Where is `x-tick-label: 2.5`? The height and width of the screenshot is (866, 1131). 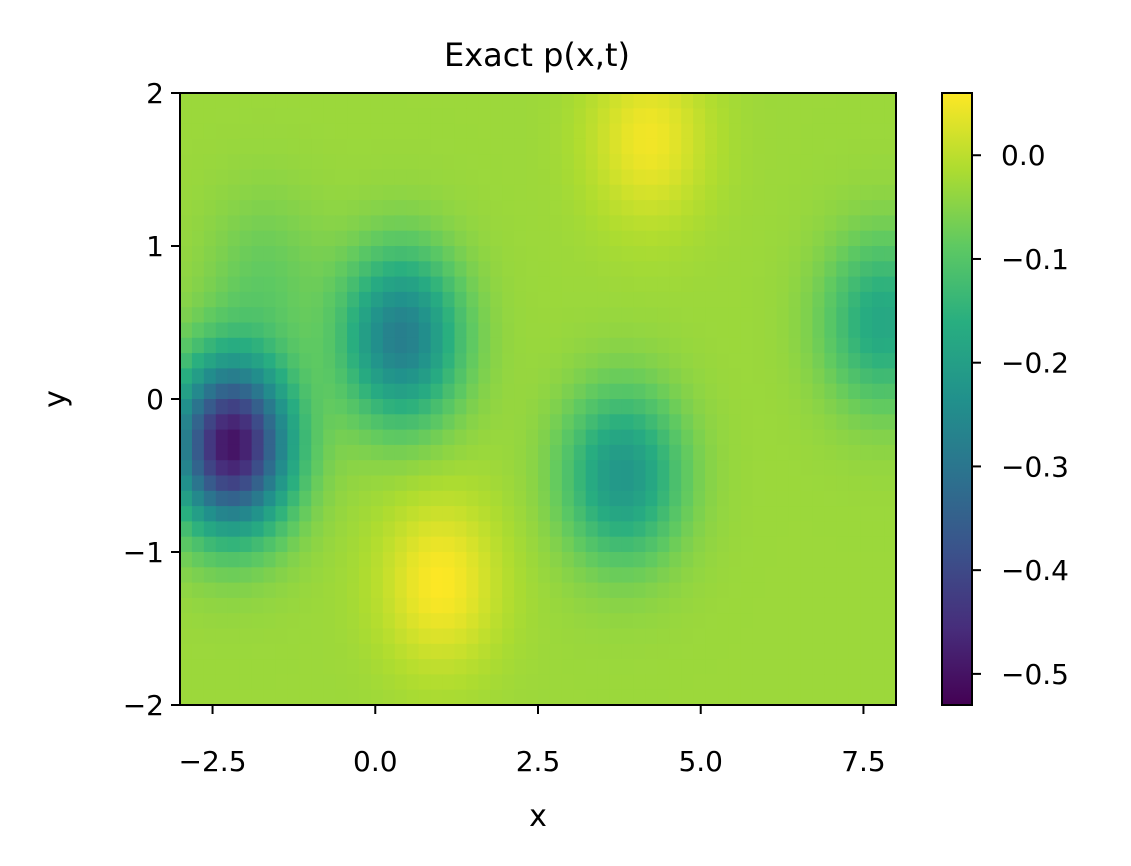 x-tick-label: 2.5 is located at coordinates (538, 761).